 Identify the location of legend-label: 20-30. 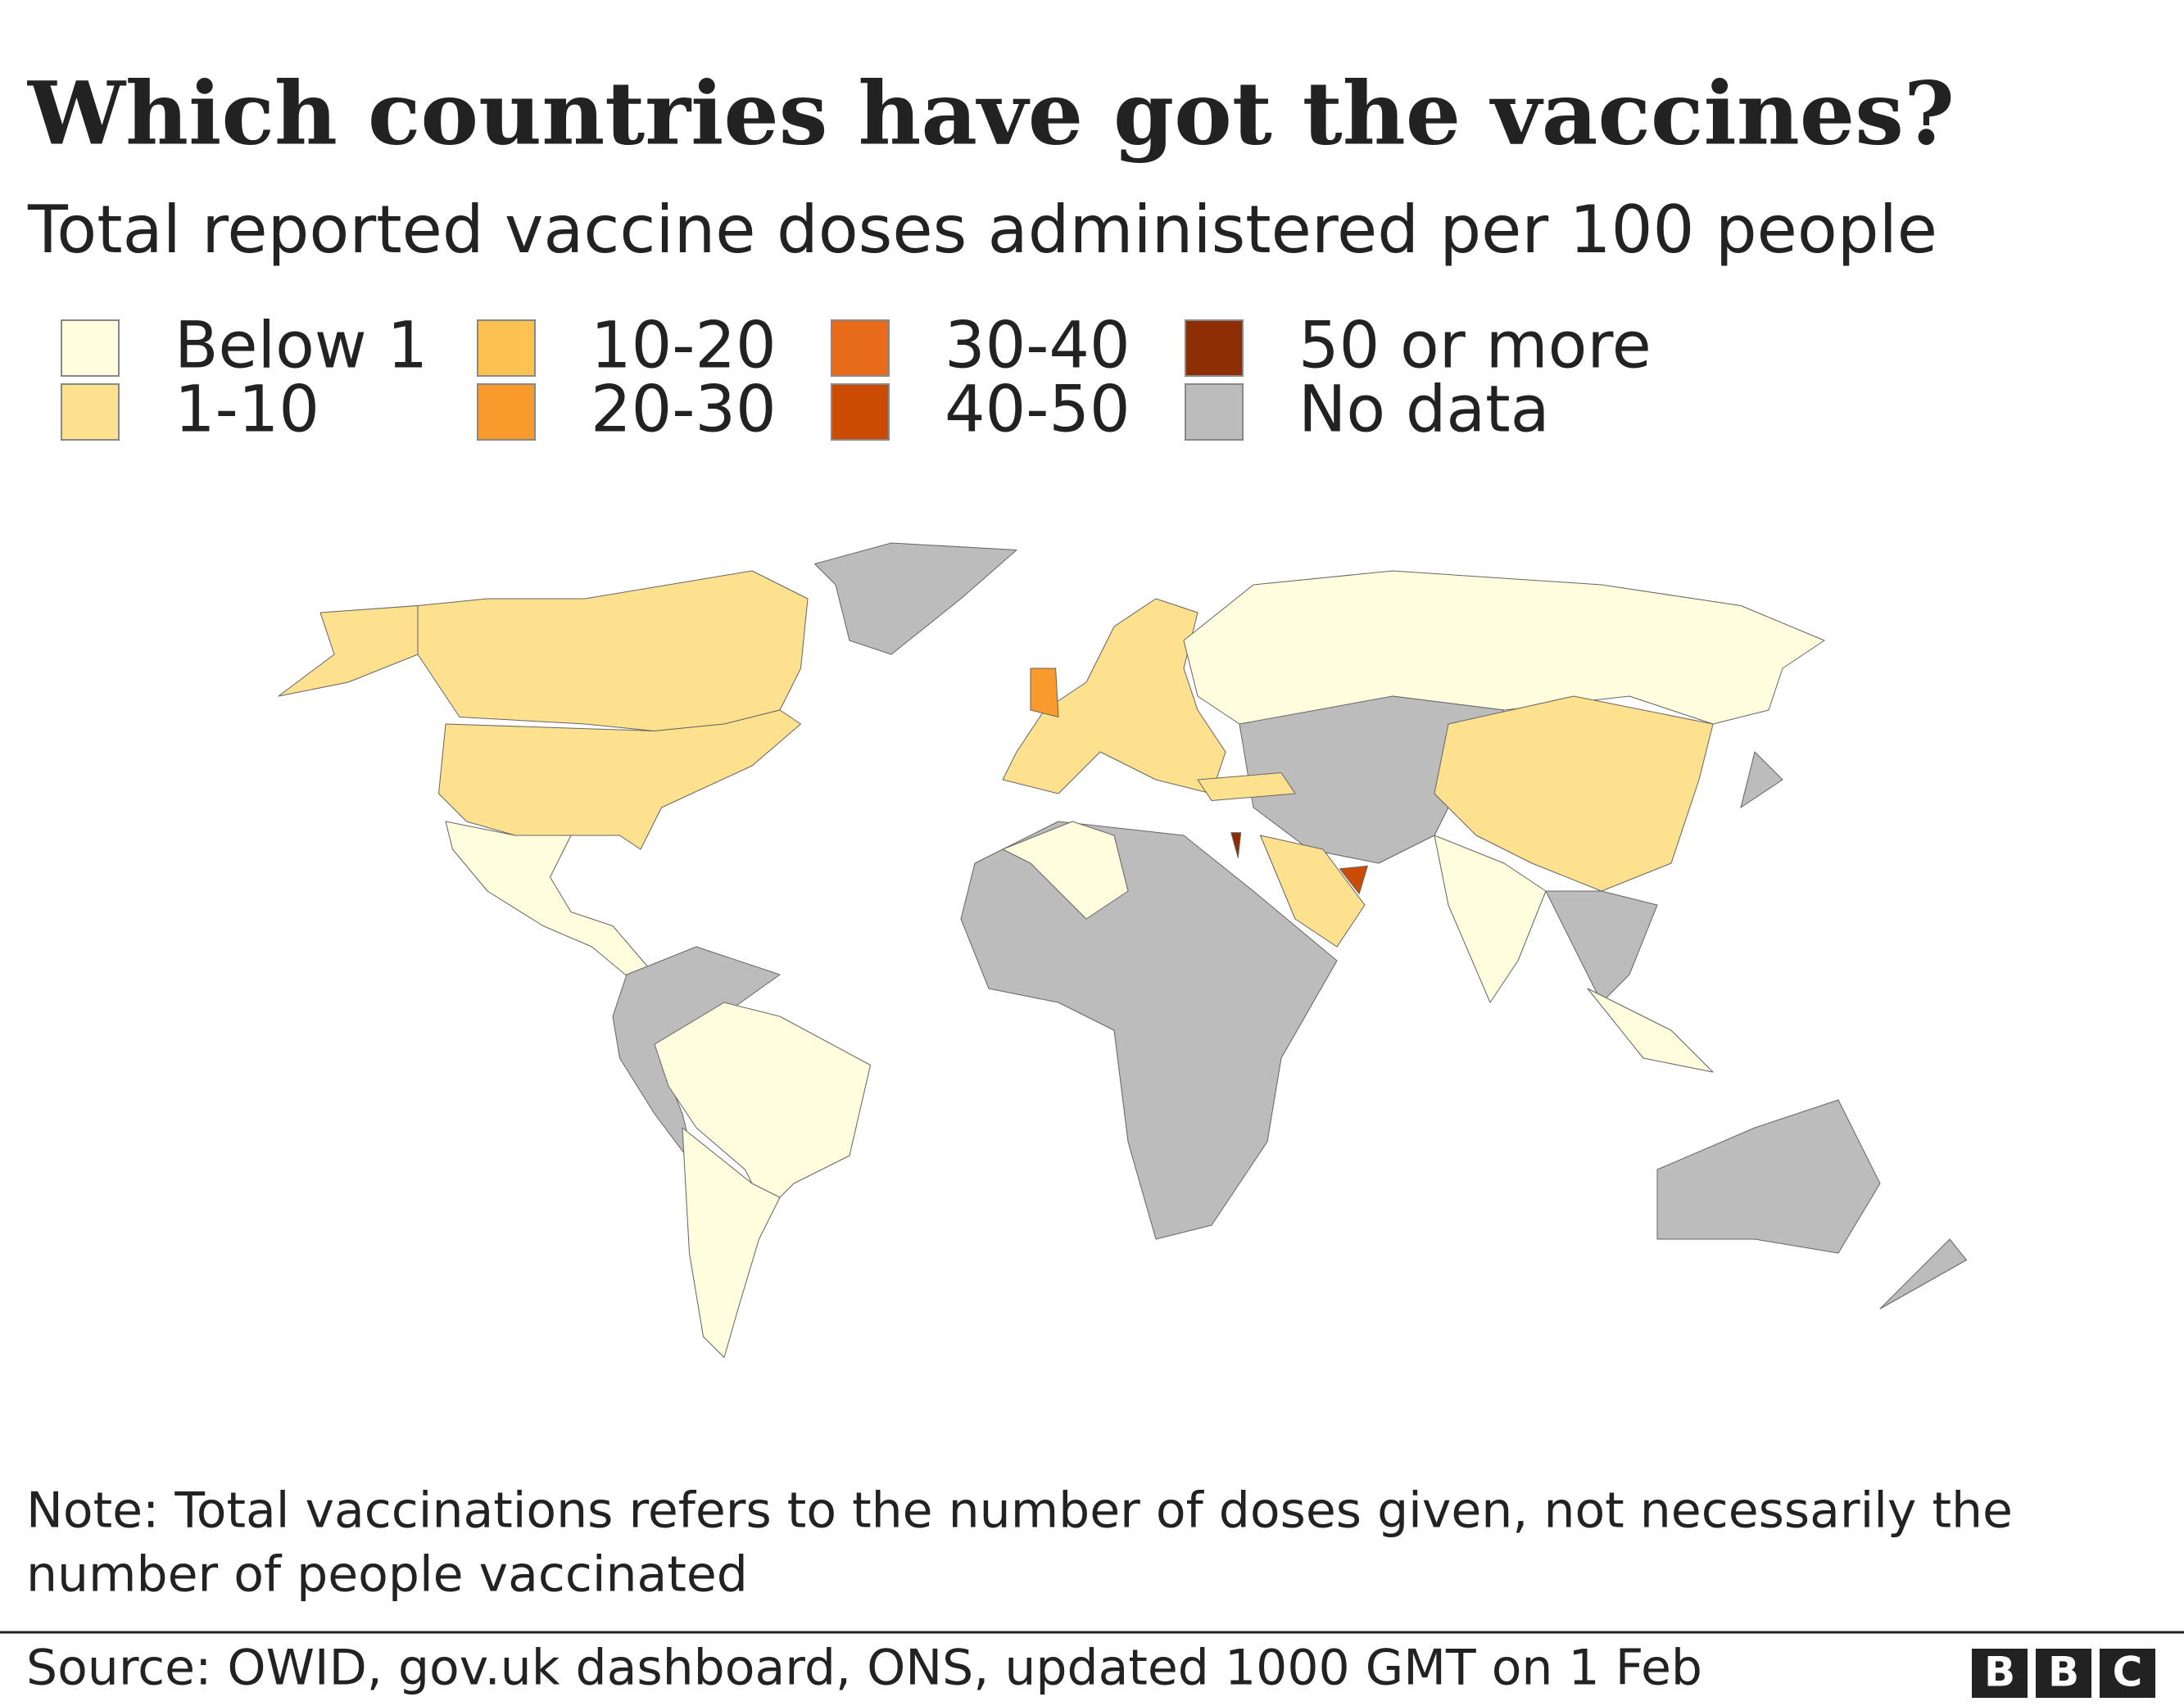
(684, 409).